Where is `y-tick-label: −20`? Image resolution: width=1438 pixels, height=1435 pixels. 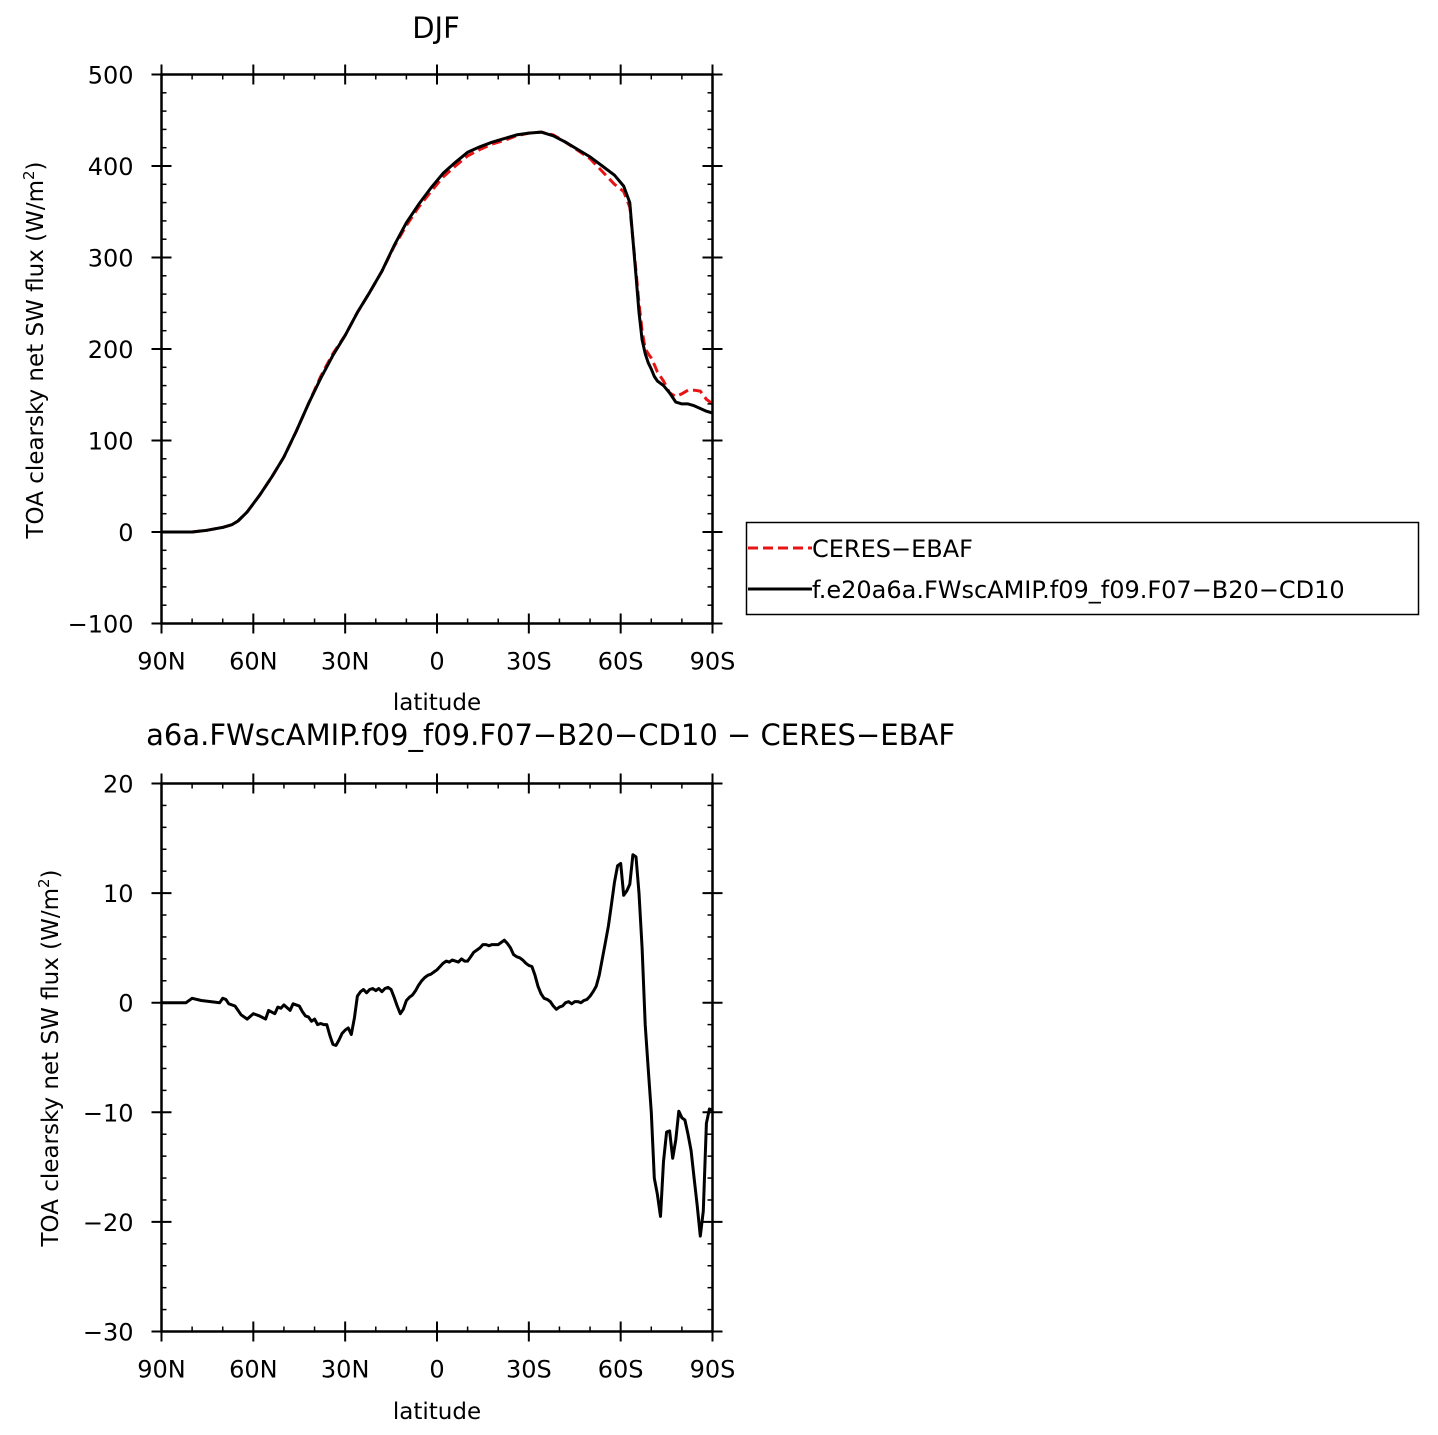 y-tick-label: −20 is located at coordinates (108, 1223).